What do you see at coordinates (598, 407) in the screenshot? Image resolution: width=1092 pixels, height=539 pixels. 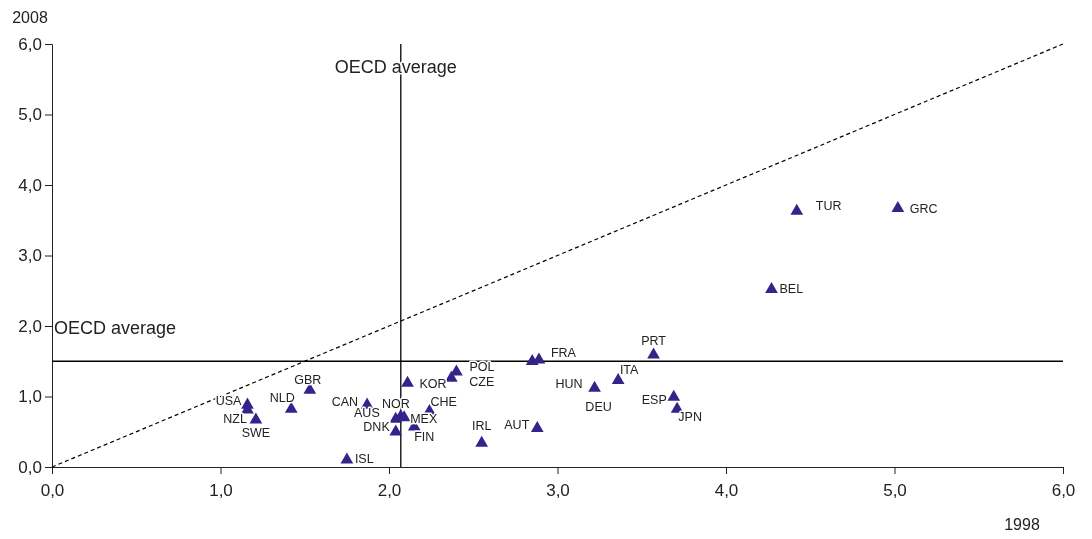 I see `annotation: DEU` at bounding box center [598, 407].